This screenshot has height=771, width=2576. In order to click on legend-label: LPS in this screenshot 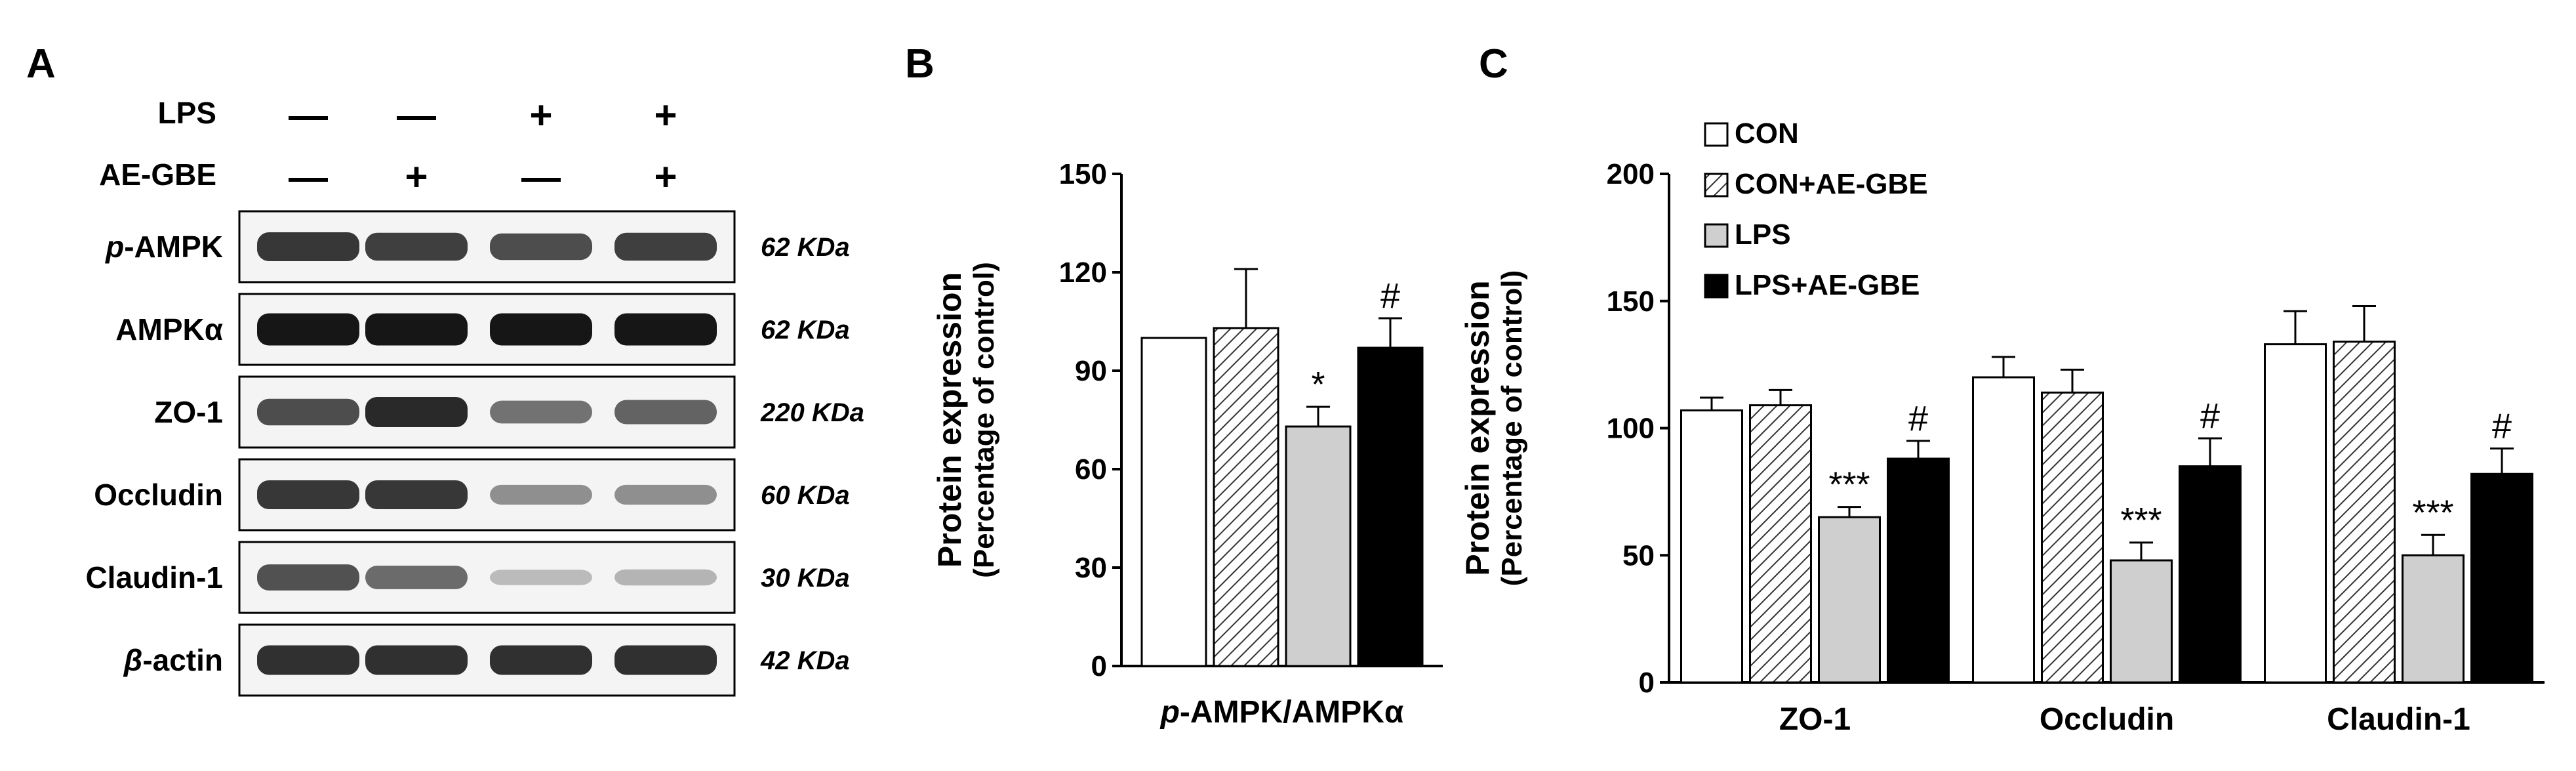, I will do `click(1763, 235)`.